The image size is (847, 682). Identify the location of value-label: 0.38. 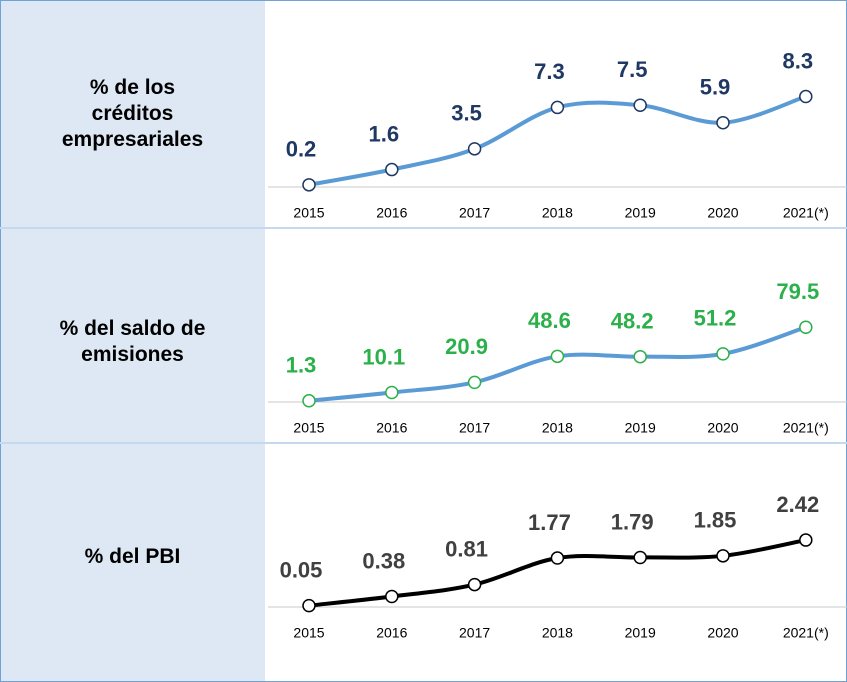
(383, 560).